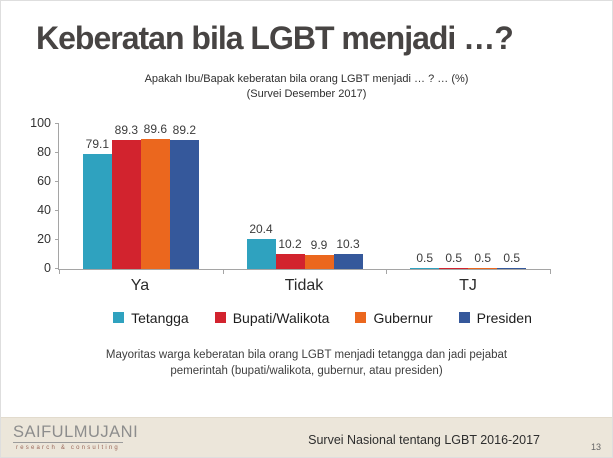 The width and height of the screenshot is (613, 458). What do you see at coordinates (119, 318) in the screenshot?
I see `legend-swatch-tetangga` at bounding box center [119, 318].